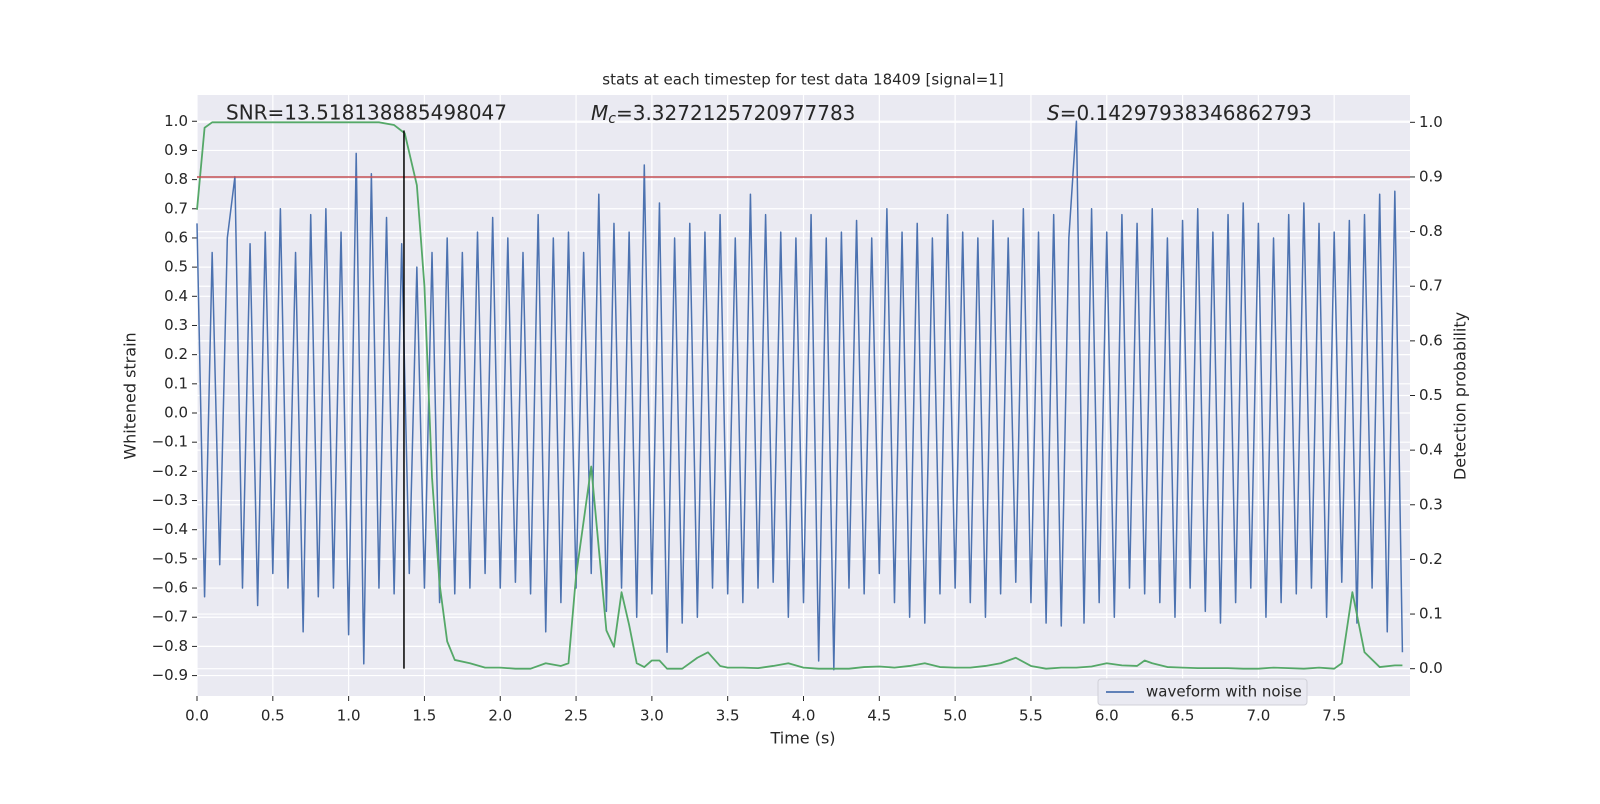  I want to click on annotation-text: =3.3272125720977783, so click(735, 113).